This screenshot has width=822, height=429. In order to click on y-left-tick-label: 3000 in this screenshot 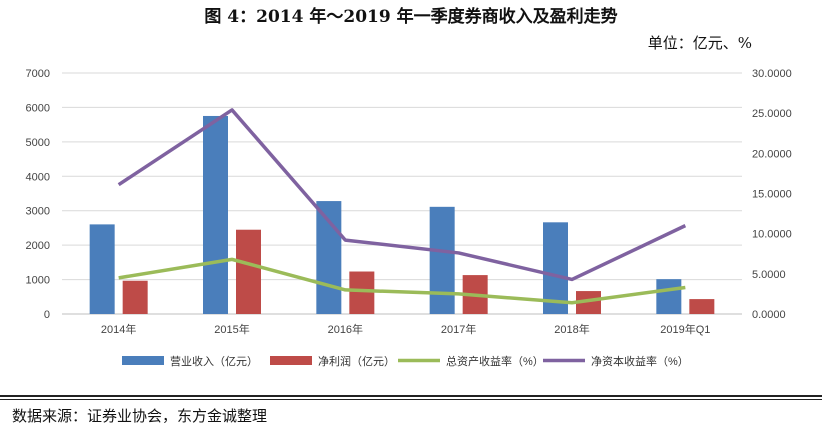, I will do `click(38, 212)`.